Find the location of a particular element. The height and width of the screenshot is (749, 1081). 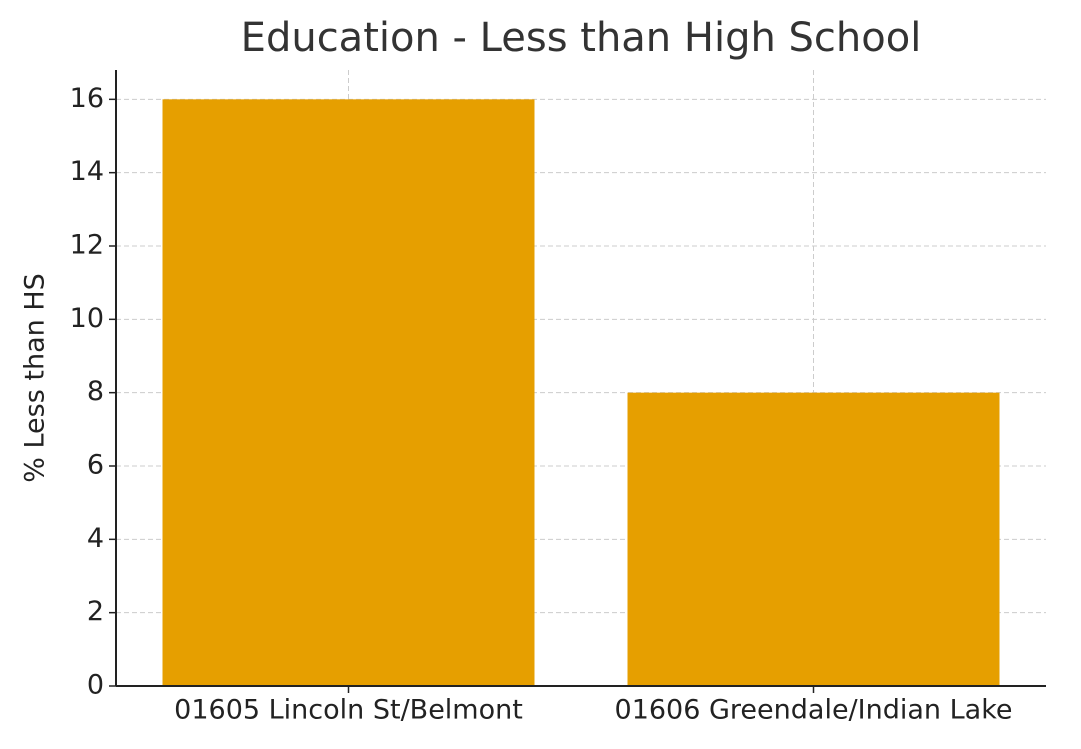

y-tick-label: 14 is located at coordinates (87, 171).